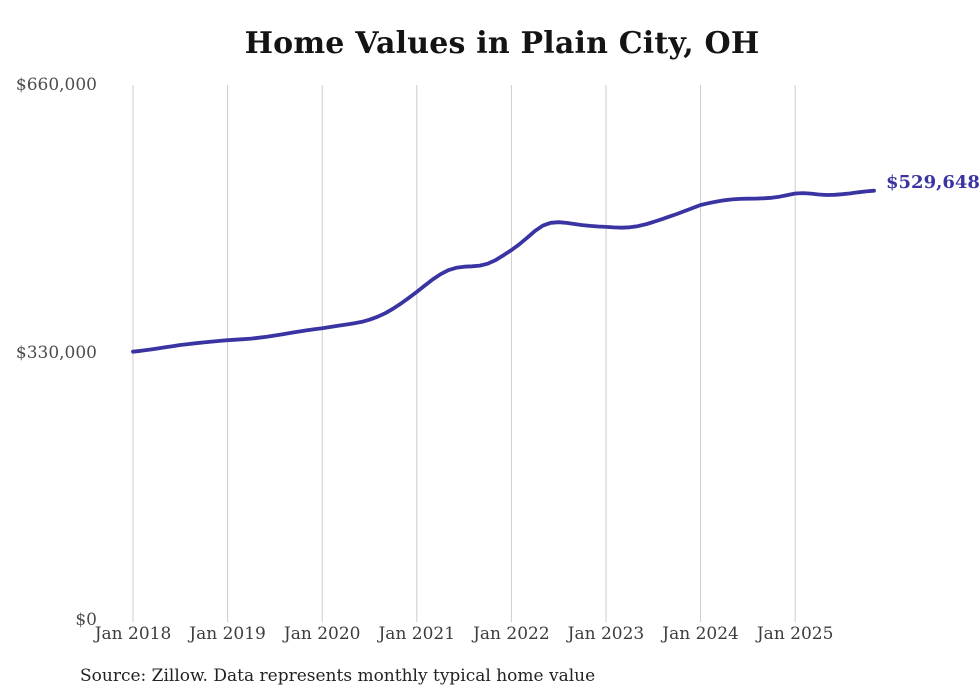 Image resolution: width=980 pixels, height=699 pixels. I want to click on x-tick-label: Jan 2021, so click(417, 634).